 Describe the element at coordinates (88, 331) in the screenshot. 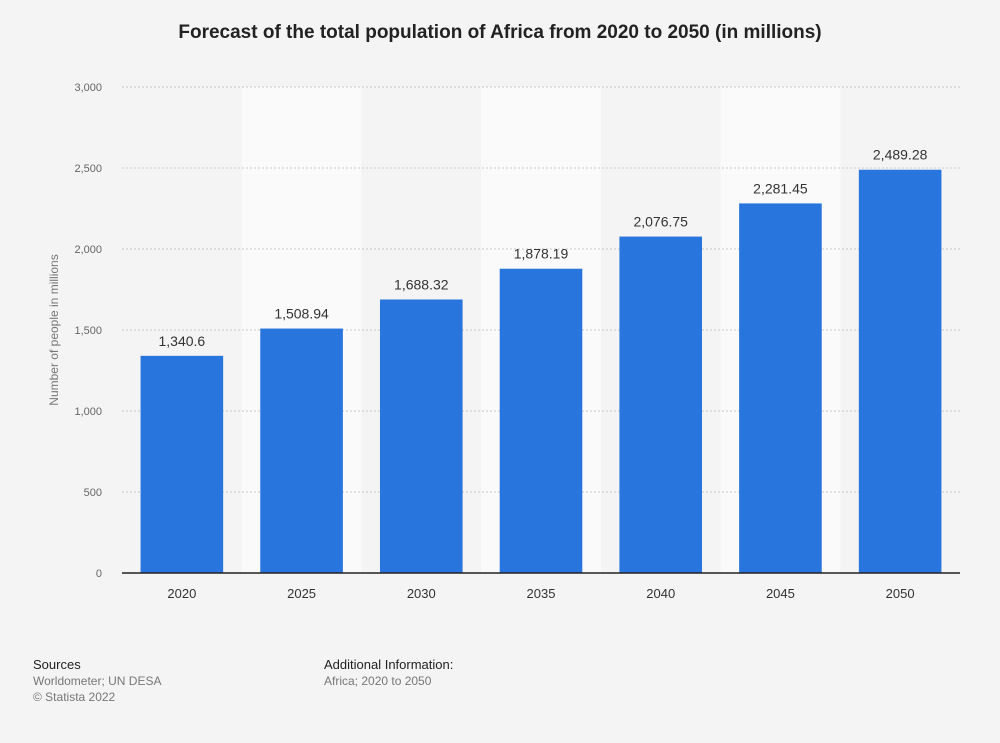

I see `y-tick-label: 1,500` at that location.